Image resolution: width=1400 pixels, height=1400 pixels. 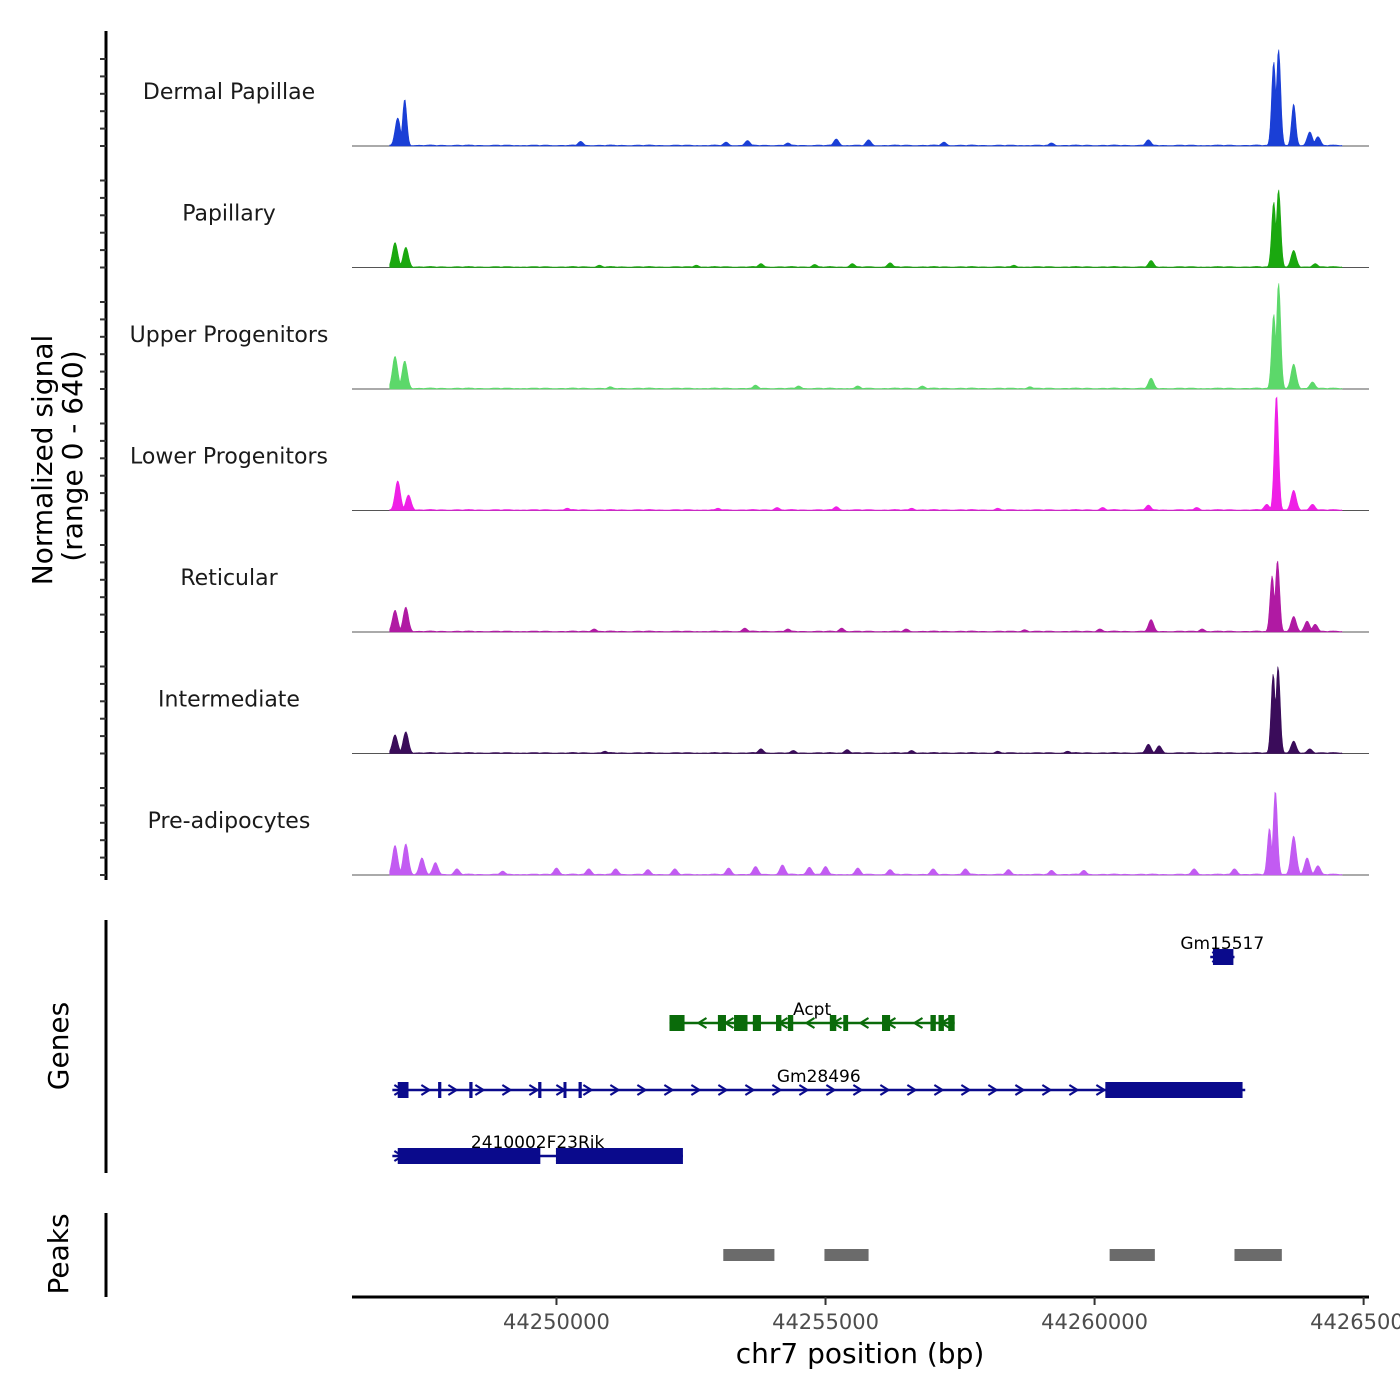 I want to click on x-tick-label: 44265000, so click(x=1355, y=1322).